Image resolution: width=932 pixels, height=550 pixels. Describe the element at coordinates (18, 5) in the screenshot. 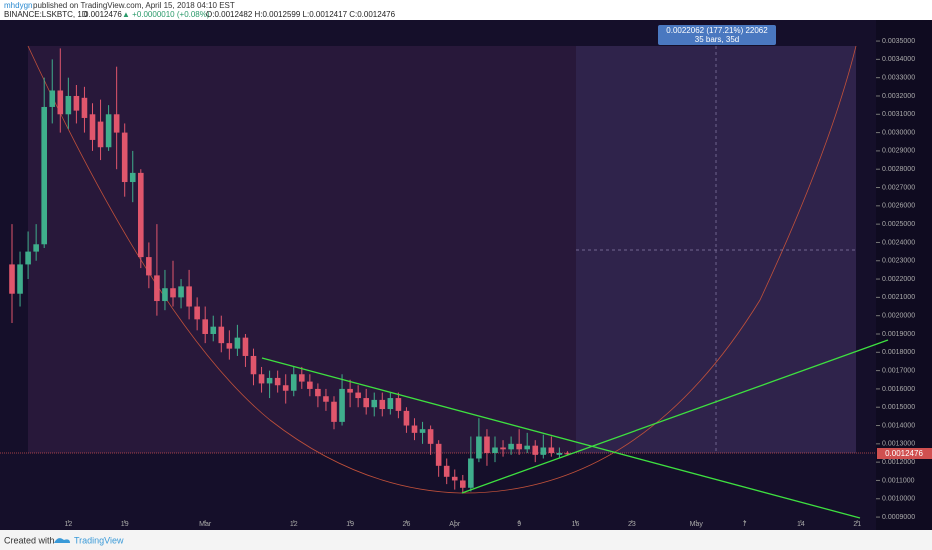

I see `author: mhdygn` at that location.